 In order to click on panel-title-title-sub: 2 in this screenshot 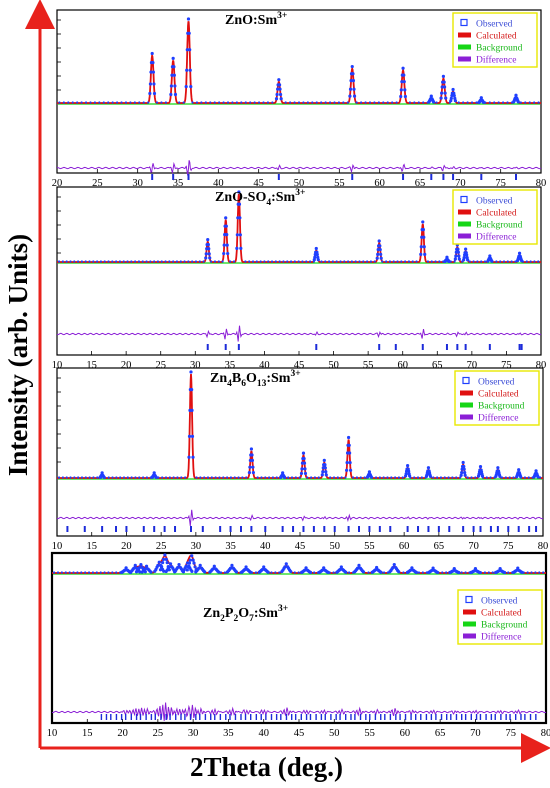, I will do `click(222, 619)`.